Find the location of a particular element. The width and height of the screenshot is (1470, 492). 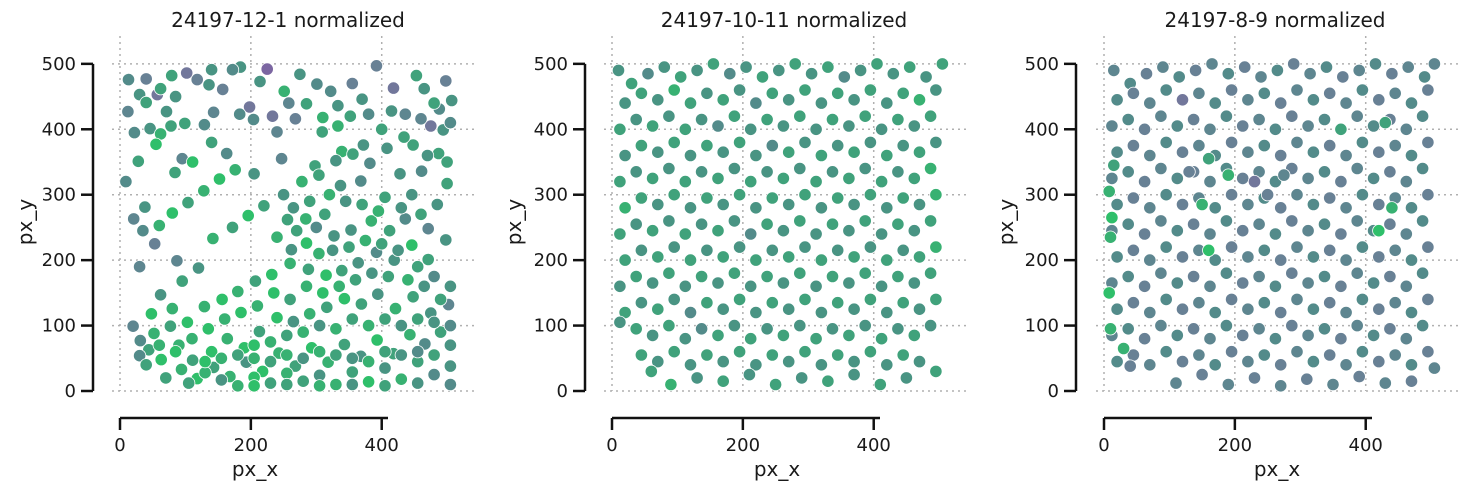

y-tick-label: 400 is located at coordinates (551, 129).